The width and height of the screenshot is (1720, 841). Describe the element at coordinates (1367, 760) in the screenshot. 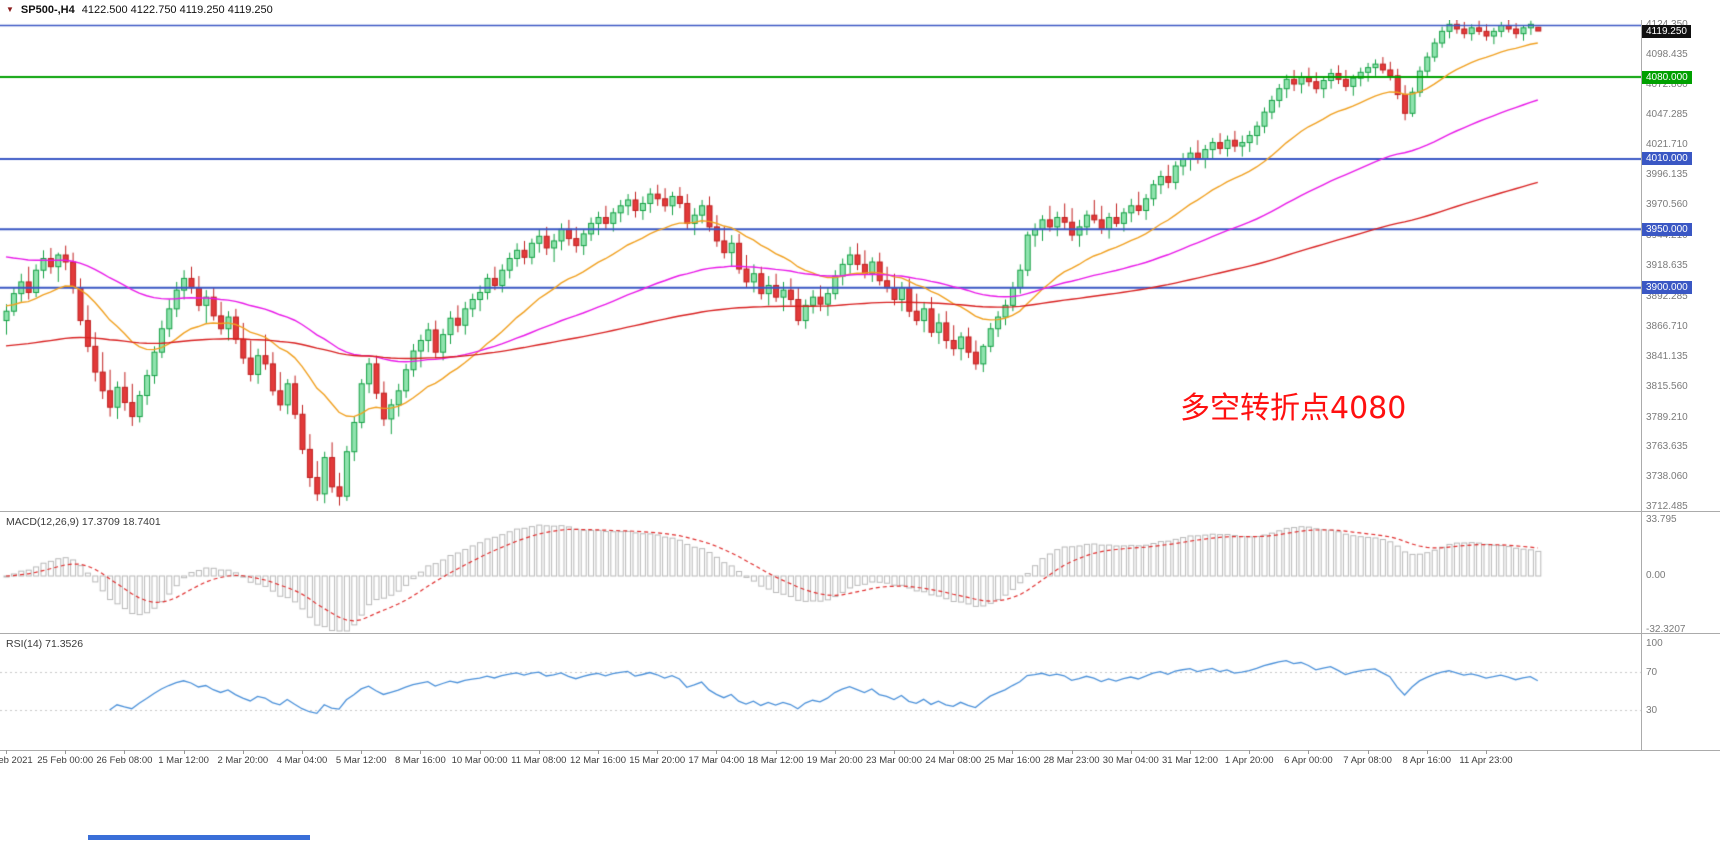

I see `time-axis-label: 7 Apr 08:00` at that location.